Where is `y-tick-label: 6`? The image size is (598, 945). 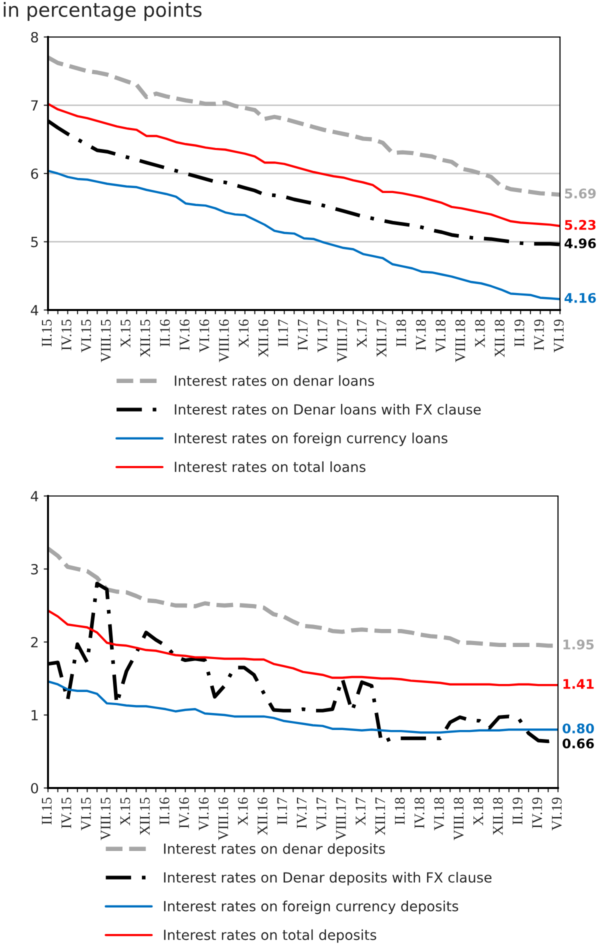 y-tick-label: 6 is located at coordinates (34, 173).